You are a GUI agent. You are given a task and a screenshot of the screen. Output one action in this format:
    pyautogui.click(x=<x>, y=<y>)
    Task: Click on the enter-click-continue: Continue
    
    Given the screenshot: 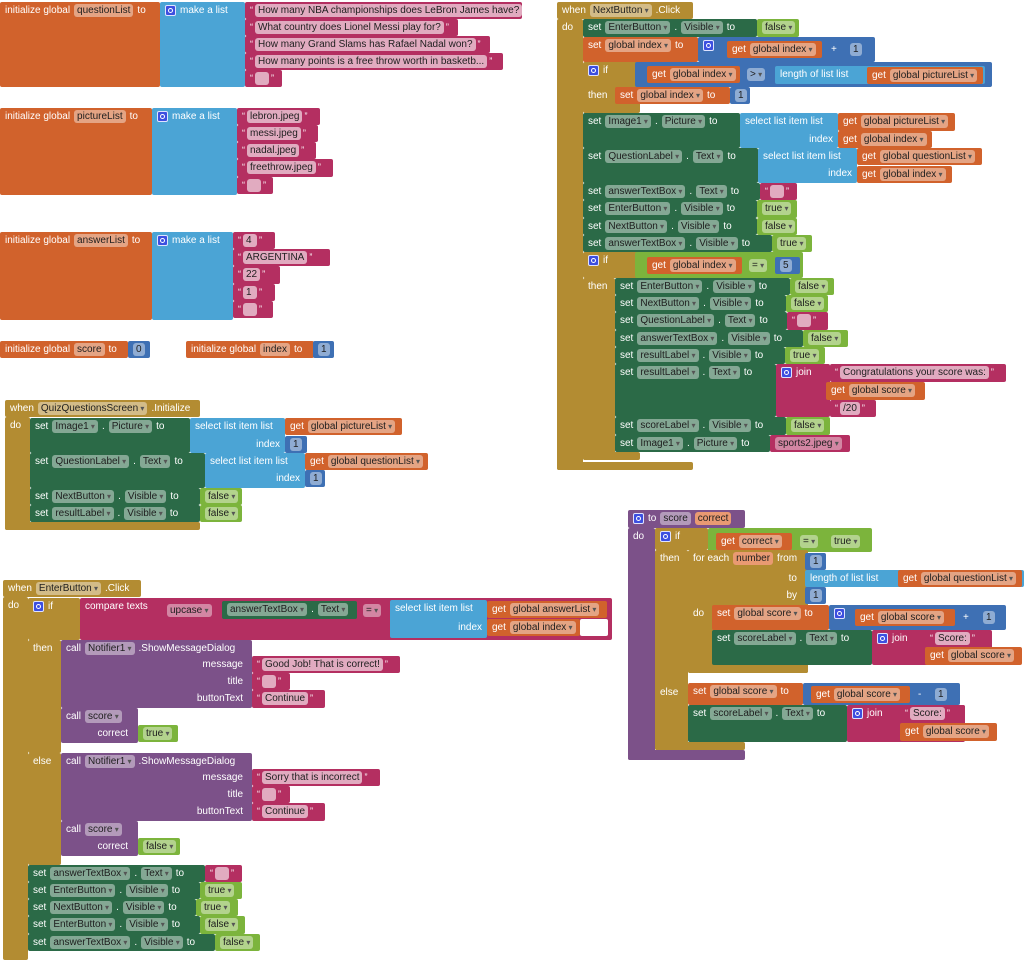 What is the action you would take?
    pyautogui.click(x=288, y=812)
    